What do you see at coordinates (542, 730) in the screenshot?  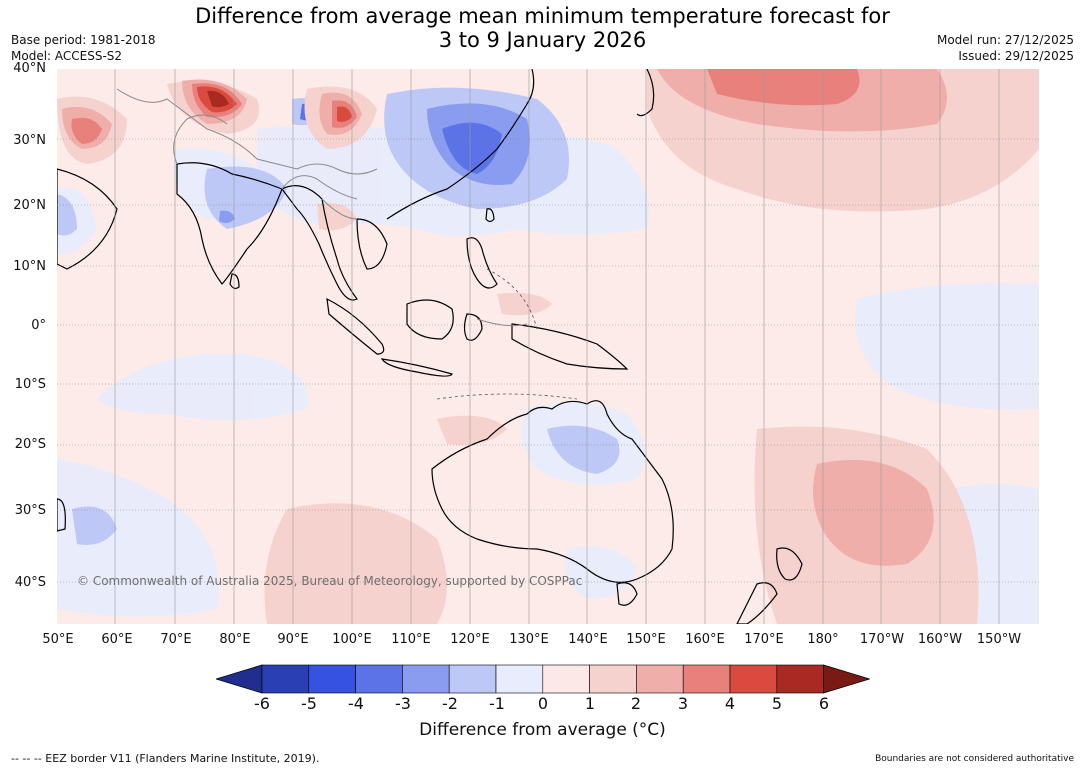 I see `colorbar-title: Difference from average (°C)` at bounding box center [542, 730].